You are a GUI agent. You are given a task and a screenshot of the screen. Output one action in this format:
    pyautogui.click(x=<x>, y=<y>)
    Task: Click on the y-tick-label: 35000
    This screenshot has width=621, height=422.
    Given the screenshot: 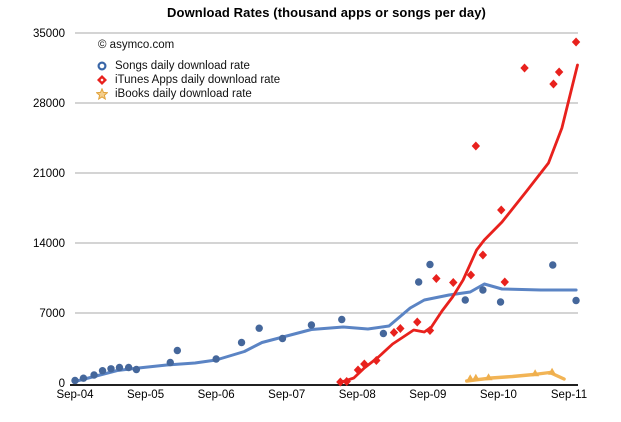 What is the action you would take?
    pyautogui.click(x=49, y=34)
    